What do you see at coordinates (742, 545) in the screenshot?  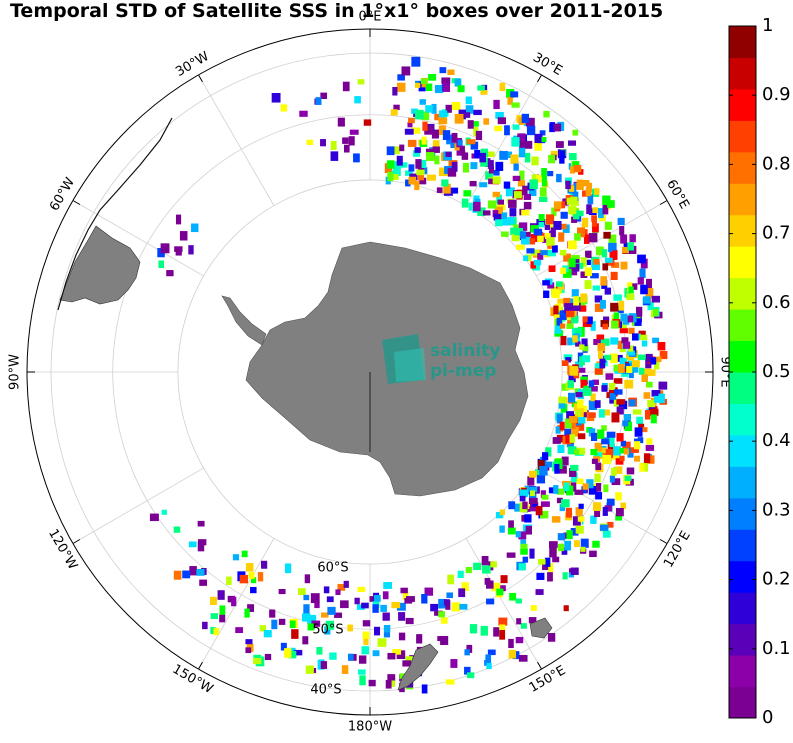 I see `colorbar-swatch` at bounding box center [742, 545].